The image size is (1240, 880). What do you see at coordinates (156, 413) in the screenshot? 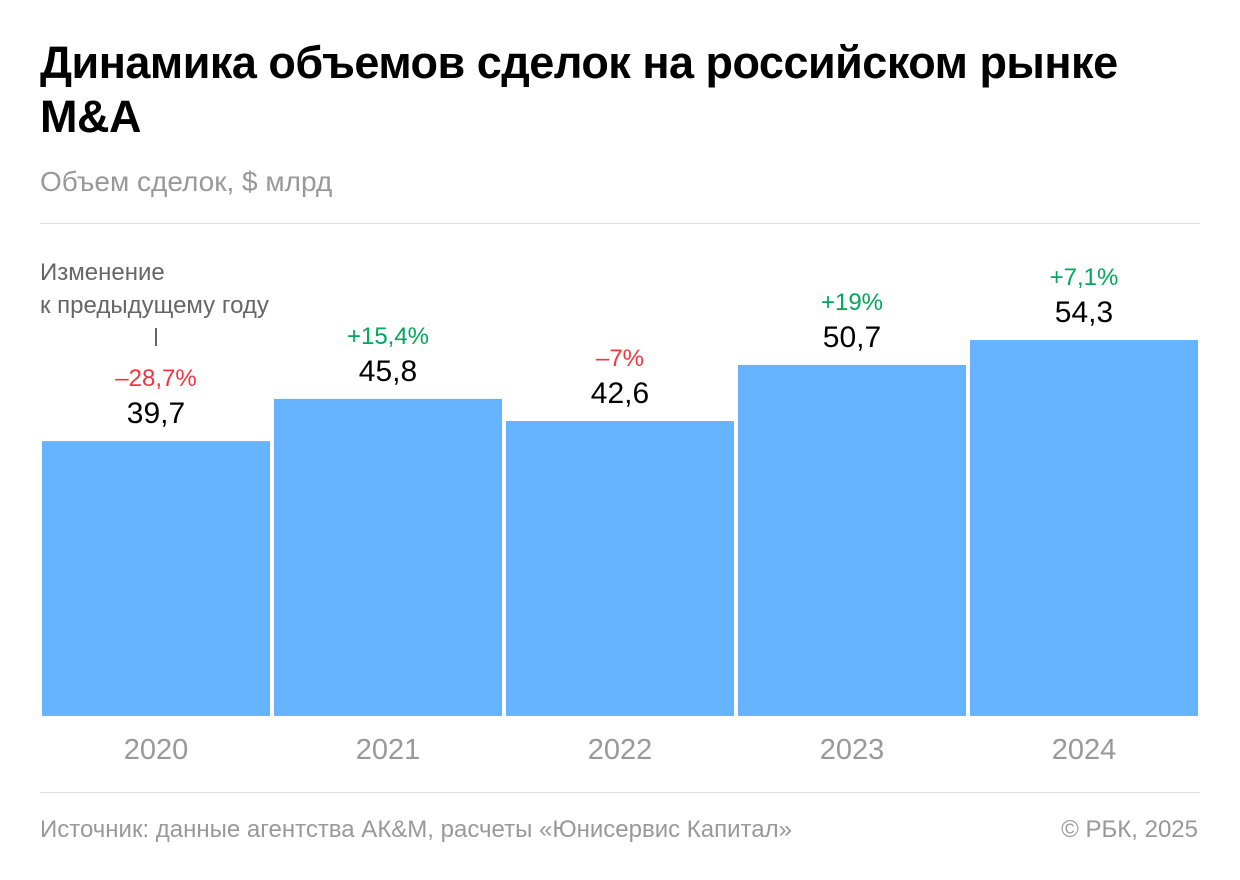
I see `value-label: 39,7` at bounding box center [156, 413].